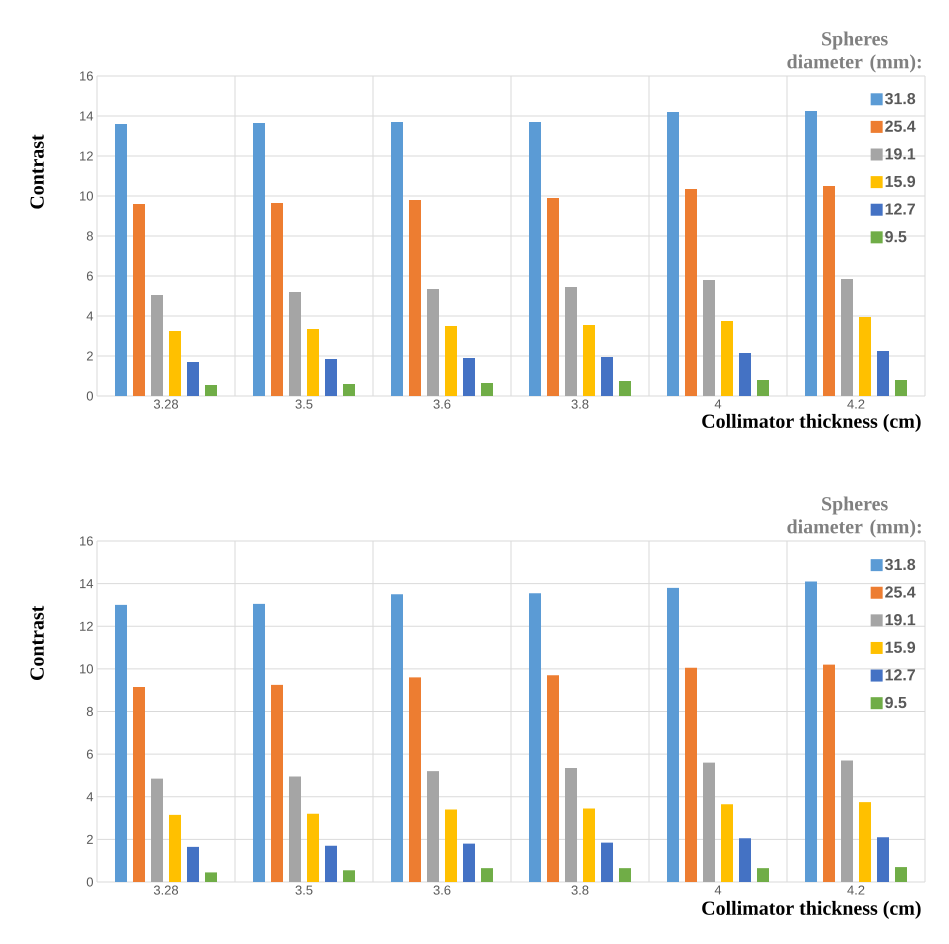 The width and height of the screenshot is (949, 944). Describe the element at coordinates (901, 182) in the screenshot. I see `legend-label: 15.9` at that location.